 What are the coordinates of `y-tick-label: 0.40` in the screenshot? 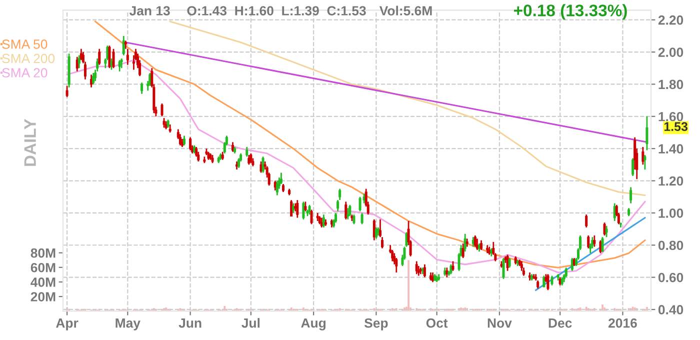 It's located at (671, 309).